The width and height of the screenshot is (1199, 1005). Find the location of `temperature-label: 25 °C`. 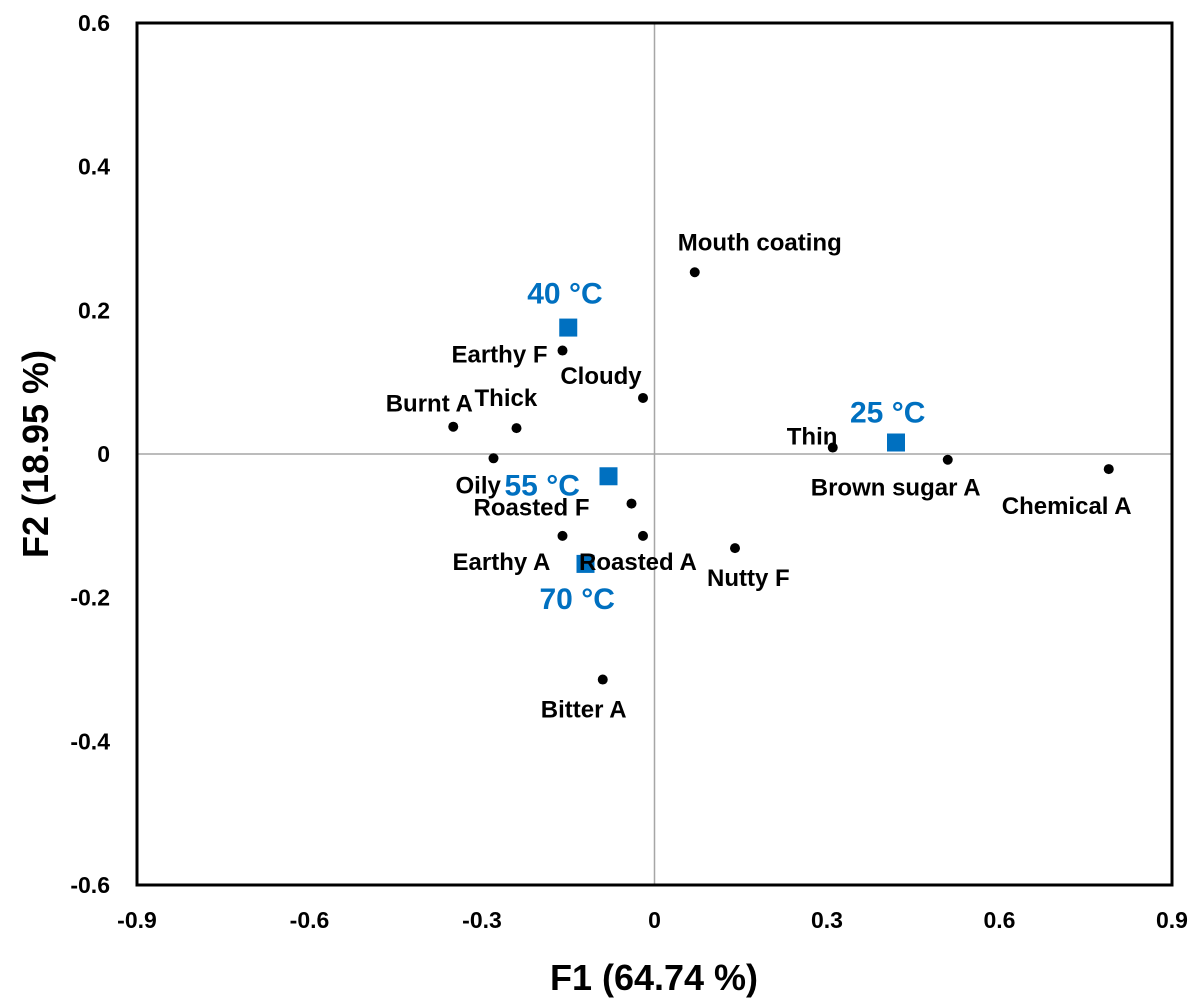

temperature-label: 25 °C is located at coordinates (887, 413).